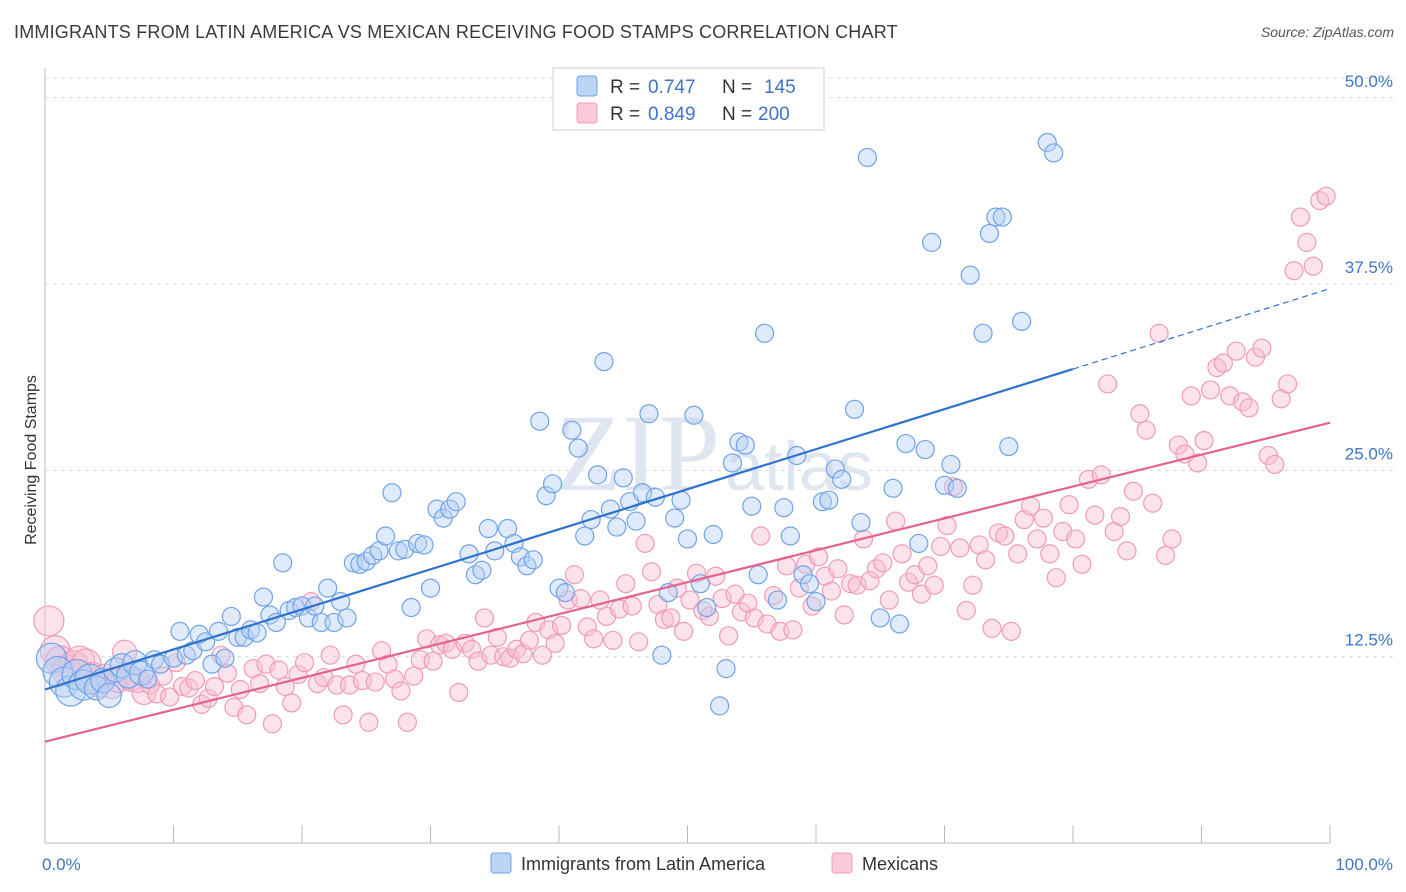  What do you see at coordinates (587, 113) in the screenshot?
I see `legend-swatch-pink` at bounding box center [587, 113].